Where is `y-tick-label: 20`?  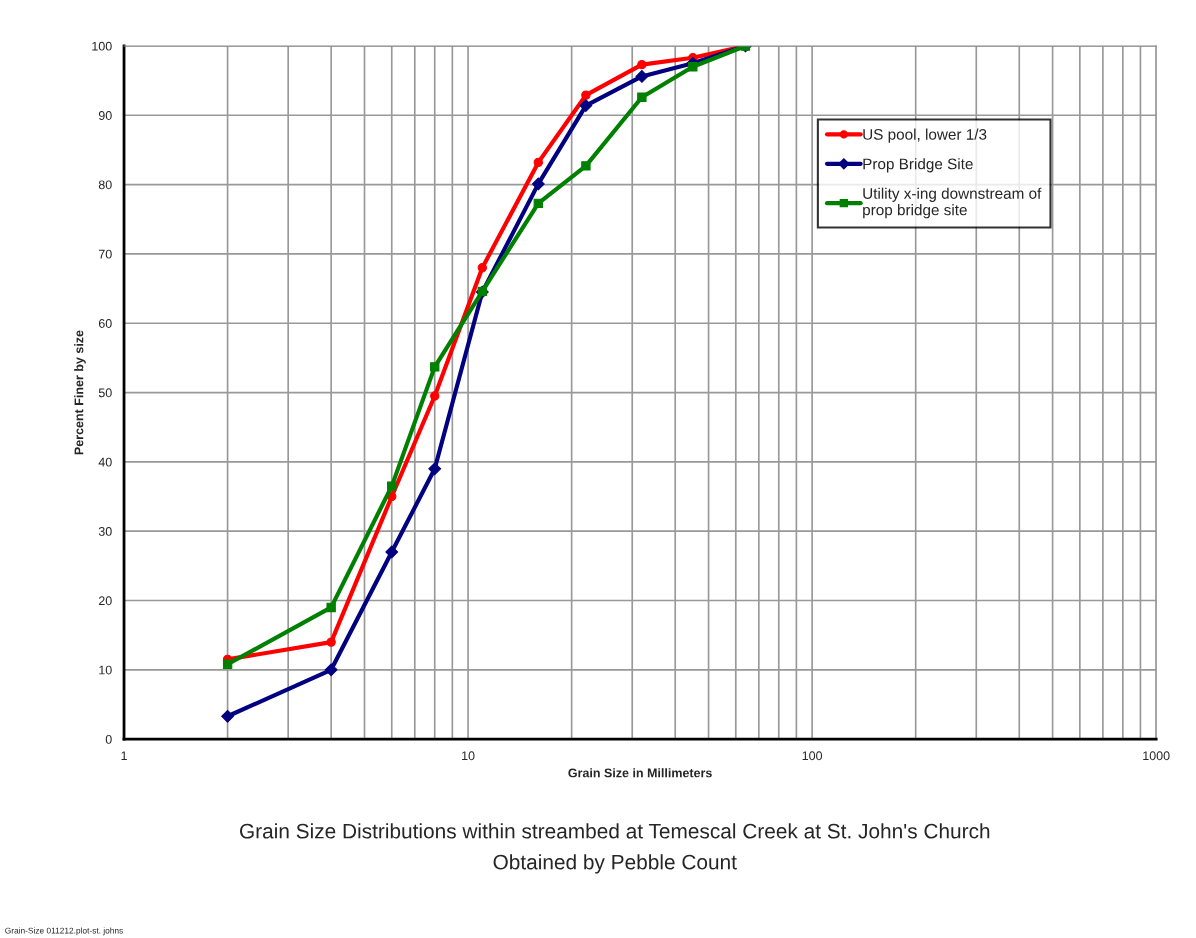 y-tick-label: 20 is located at coordinates (105, 601).